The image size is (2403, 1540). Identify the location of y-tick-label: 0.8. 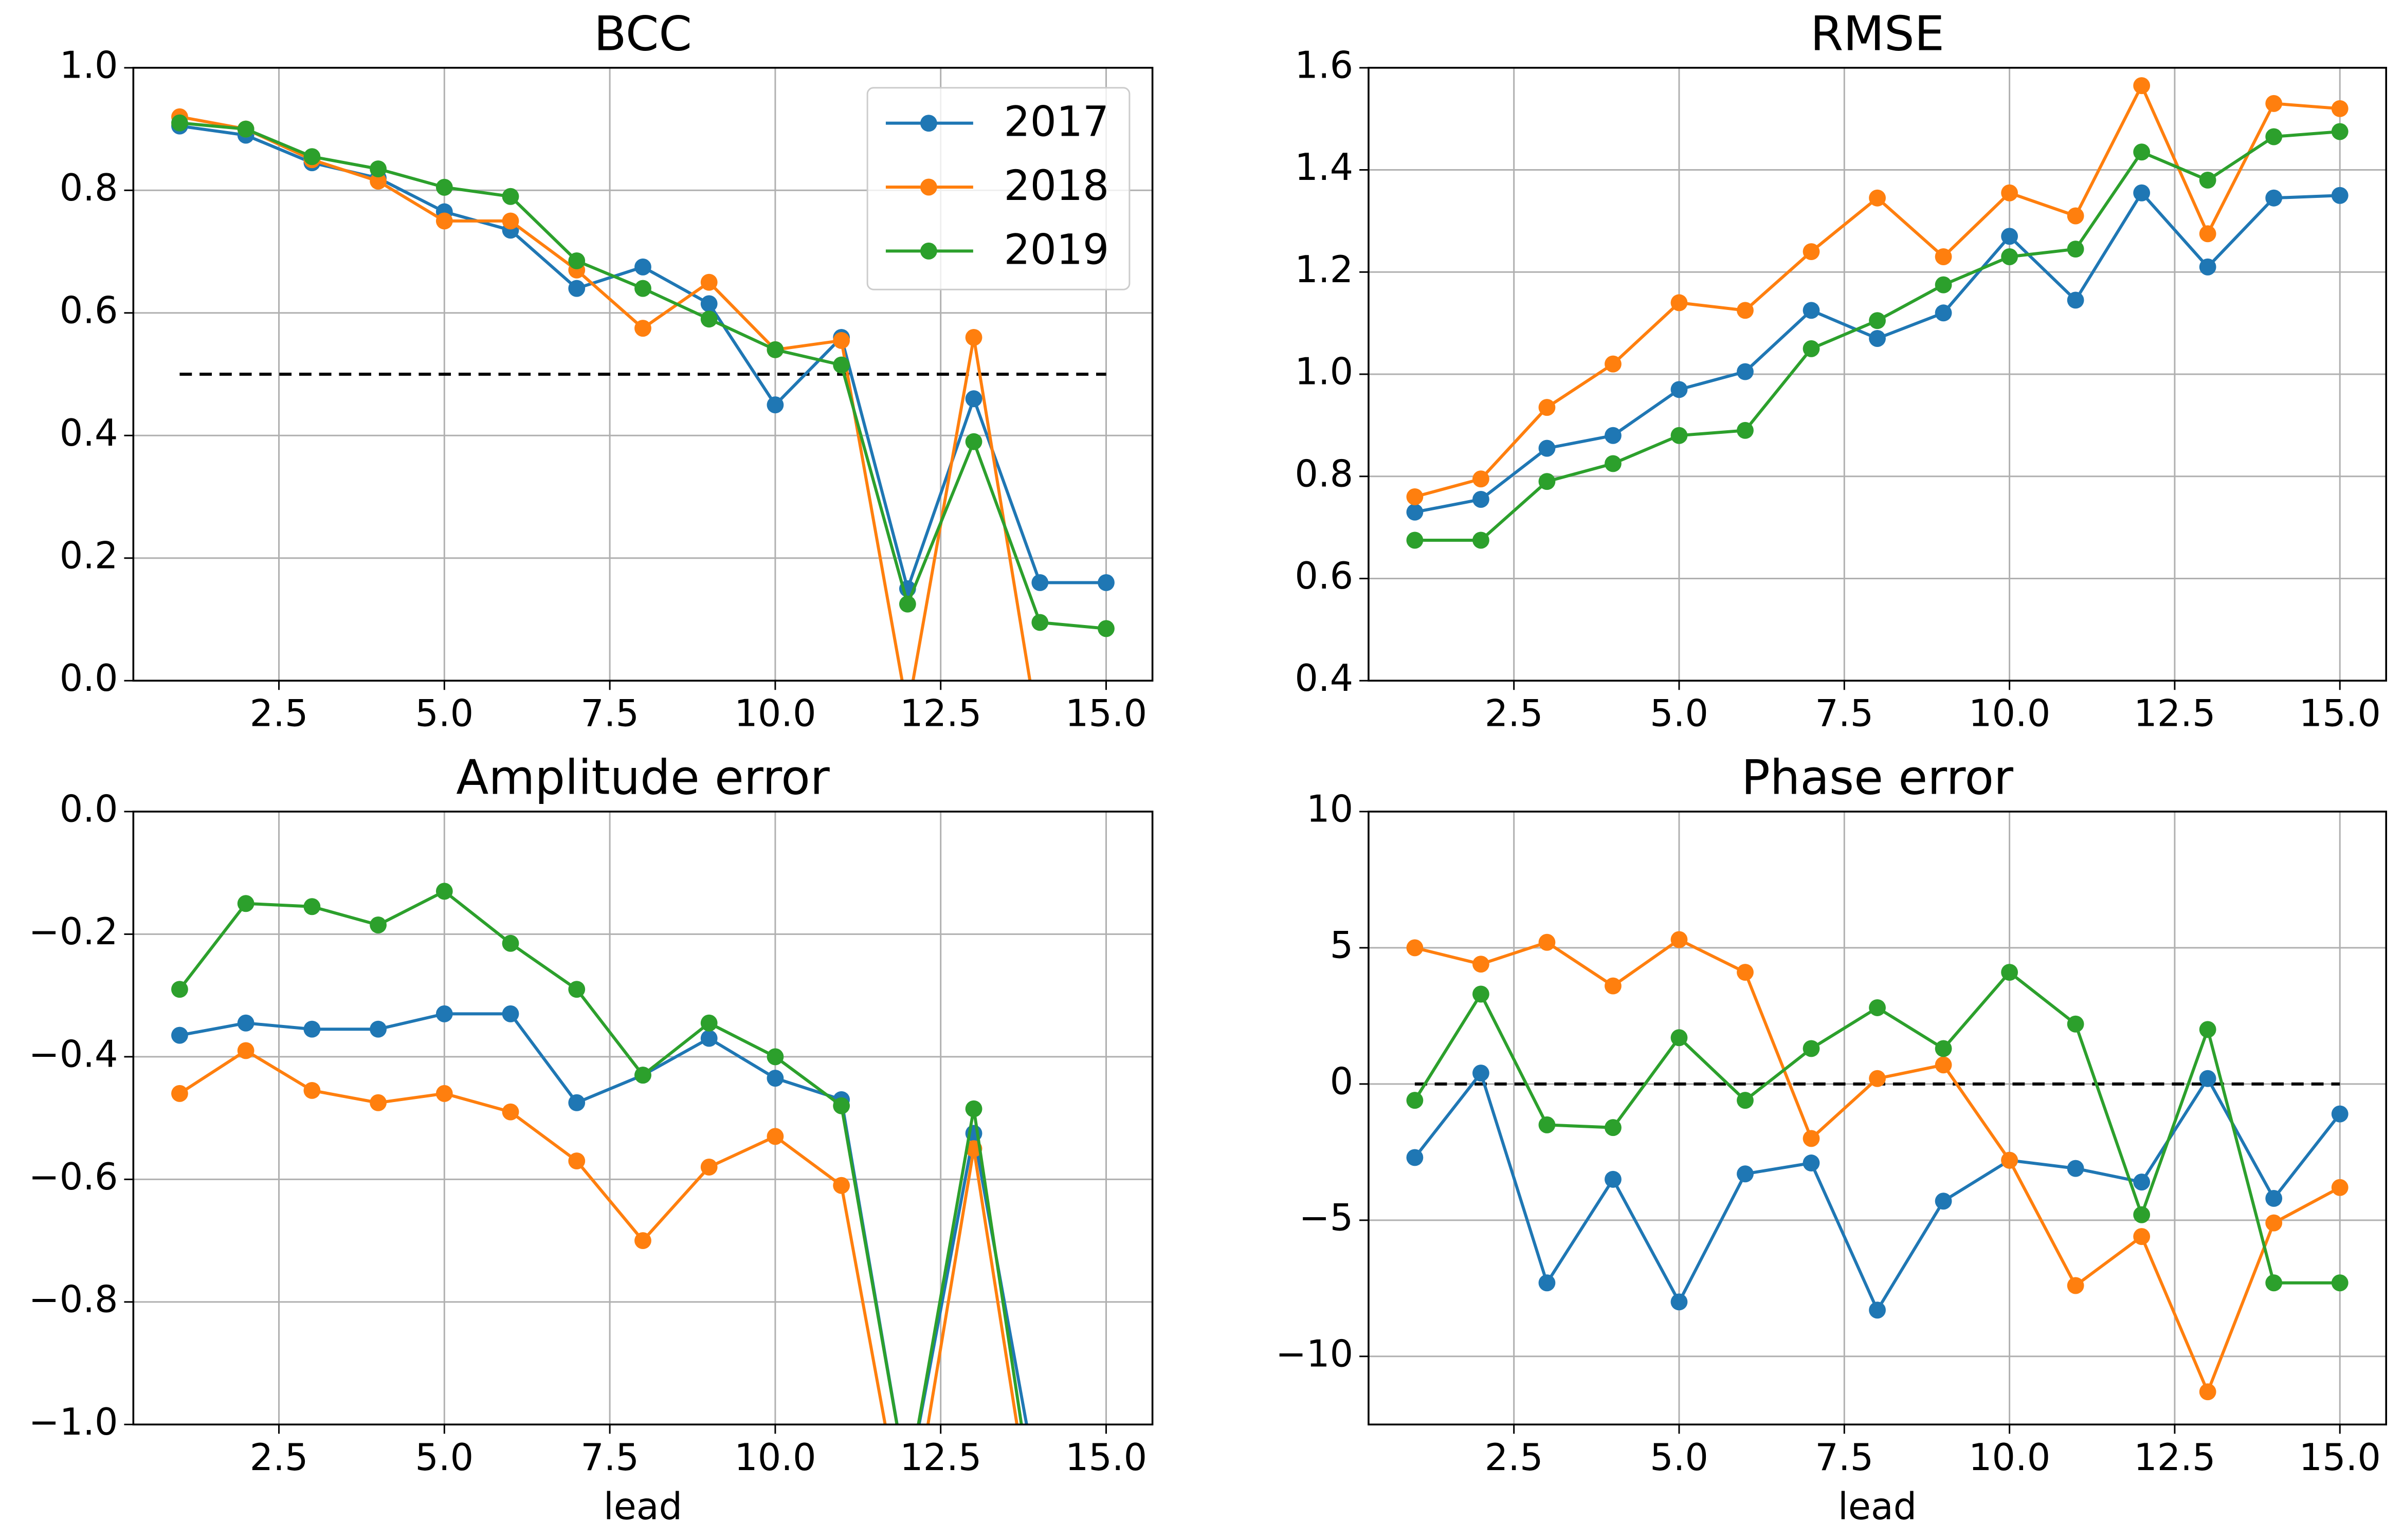
(89, 187).